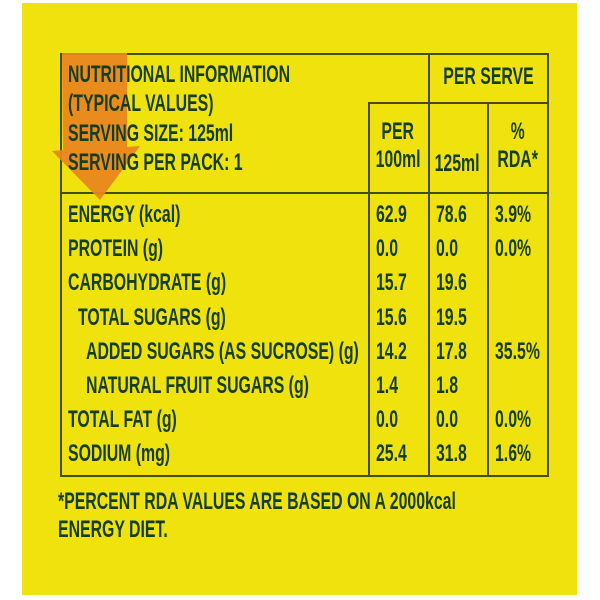  What do you see at coordinates (304, 420) in the screenshot?
I see `table-row-total-fat: TOTAL FAT (g) 0.0 0.0 0.0%` at bounding box center [304, 420].